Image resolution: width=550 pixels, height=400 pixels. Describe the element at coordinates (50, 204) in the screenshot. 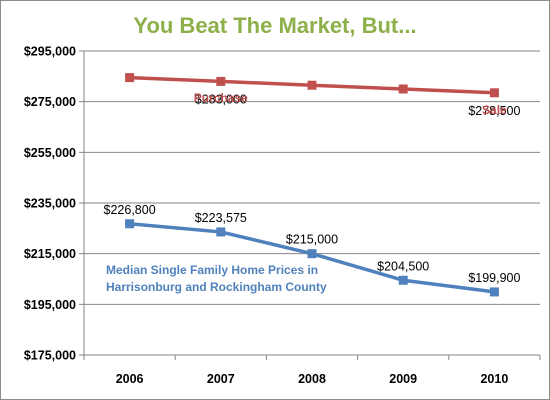

I see `y-tick-label: $235,000` at that location.